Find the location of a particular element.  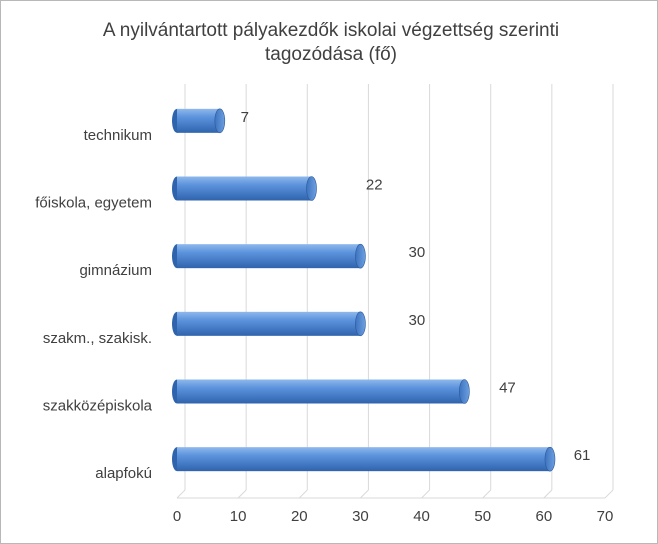

category-label: főiskola, egyetem is located at coordinates (93, 203).